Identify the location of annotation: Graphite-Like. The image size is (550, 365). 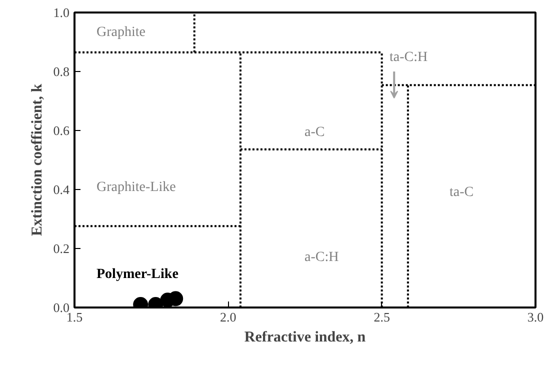
(136, 187).